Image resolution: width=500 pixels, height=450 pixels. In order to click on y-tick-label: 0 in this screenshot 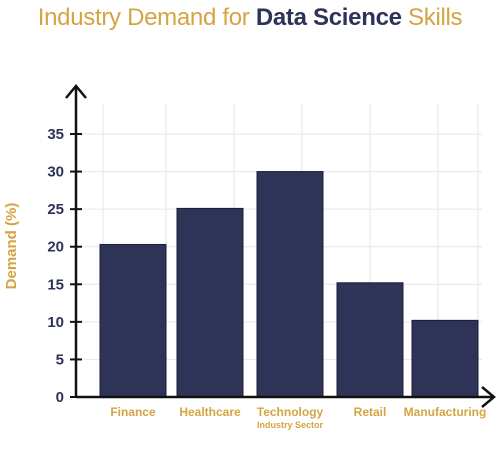, I will do `click(60, 397)`.